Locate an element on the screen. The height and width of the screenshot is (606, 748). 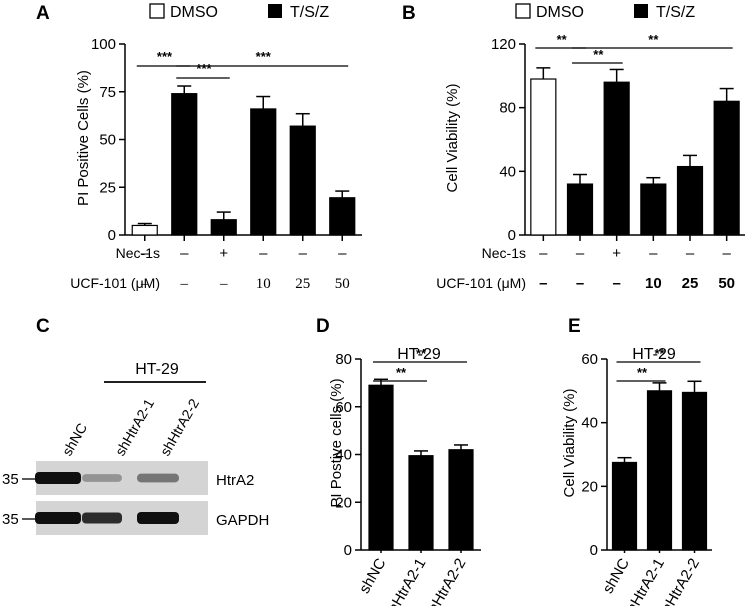
mw-marker-gapdh: 35 is located at coordinates (10, 519).